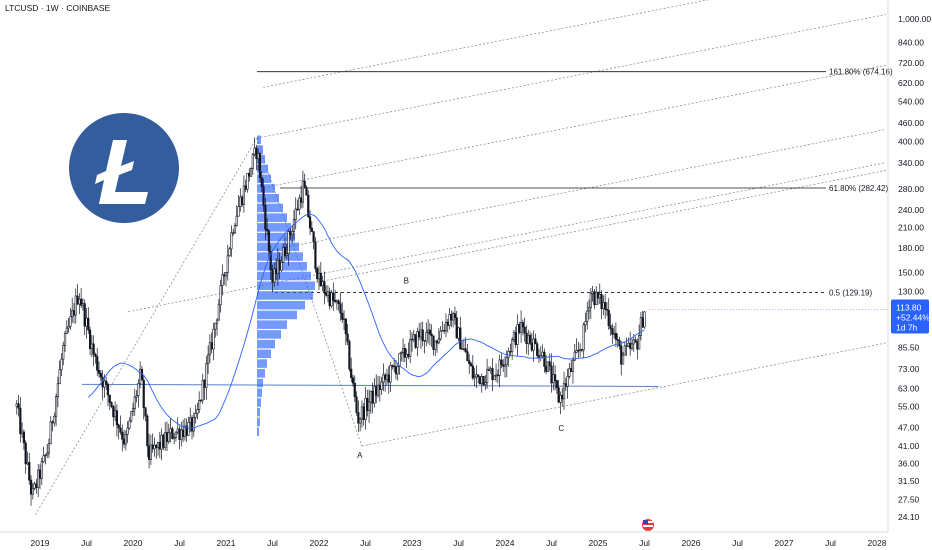 This screenshot has height=550, width=932. Describe the element at coordinates (737, 543) in the screenshot. I see `x-tick-label: Jul` at that location.